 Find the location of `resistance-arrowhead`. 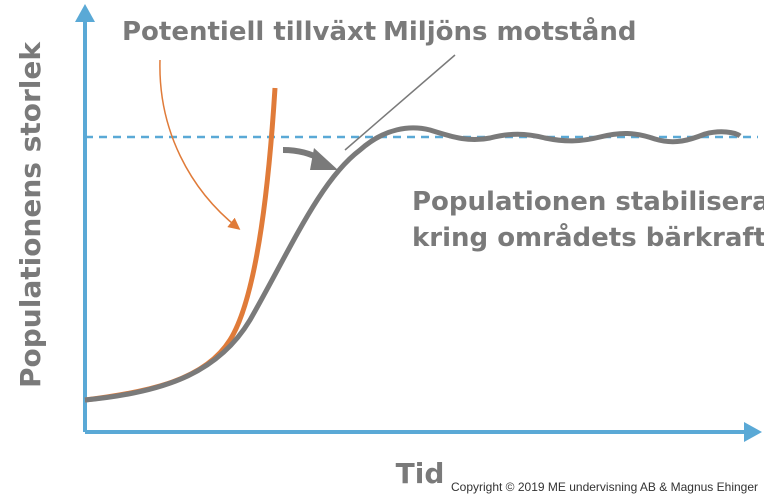

resistance-arrowhead is located at coordinates (324, 159).